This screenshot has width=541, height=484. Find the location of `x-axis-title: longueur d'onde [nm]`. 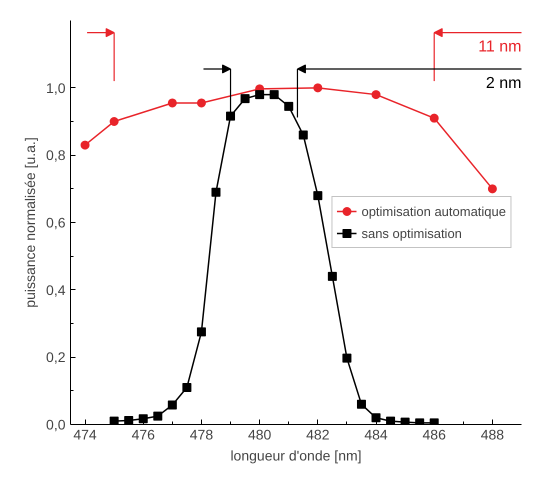

x-axis-title: longueur d'onde [nm] is located at coordinates (296, 456).